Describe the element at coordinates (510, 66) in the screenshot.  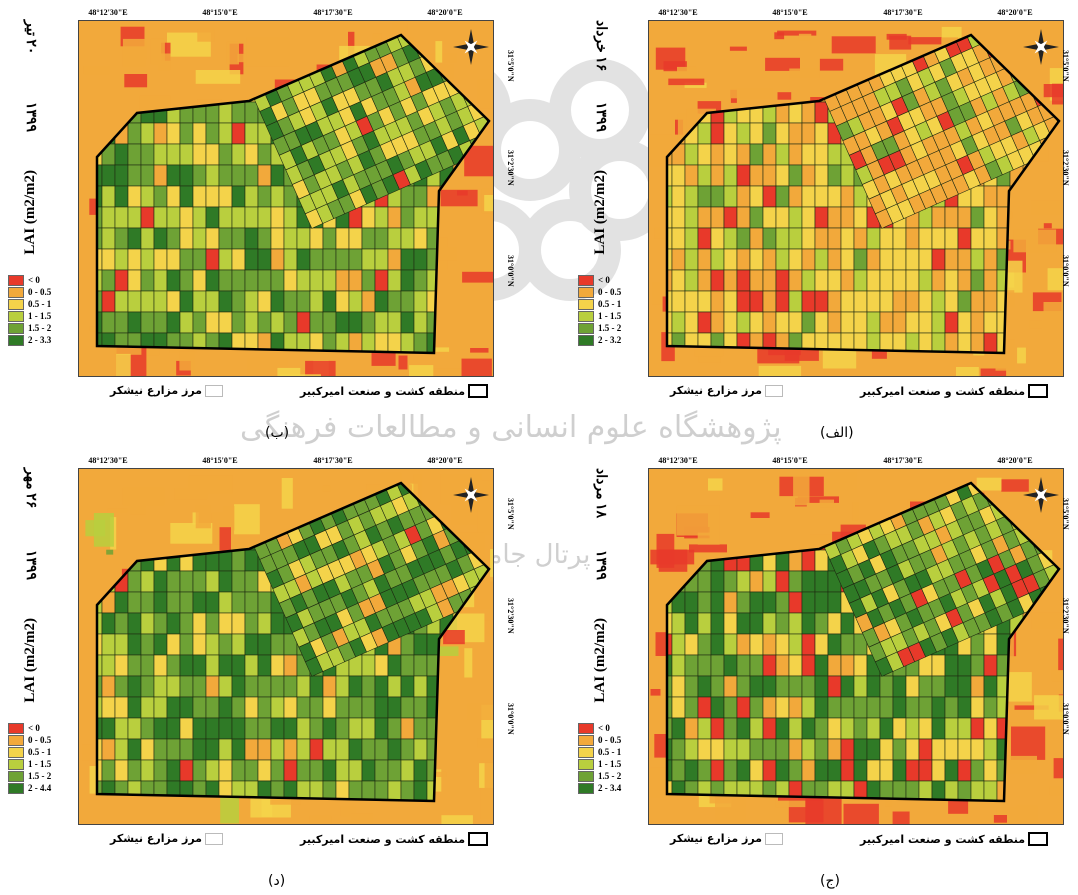
I see `lat-tick: 31°5'0"N` at that location.